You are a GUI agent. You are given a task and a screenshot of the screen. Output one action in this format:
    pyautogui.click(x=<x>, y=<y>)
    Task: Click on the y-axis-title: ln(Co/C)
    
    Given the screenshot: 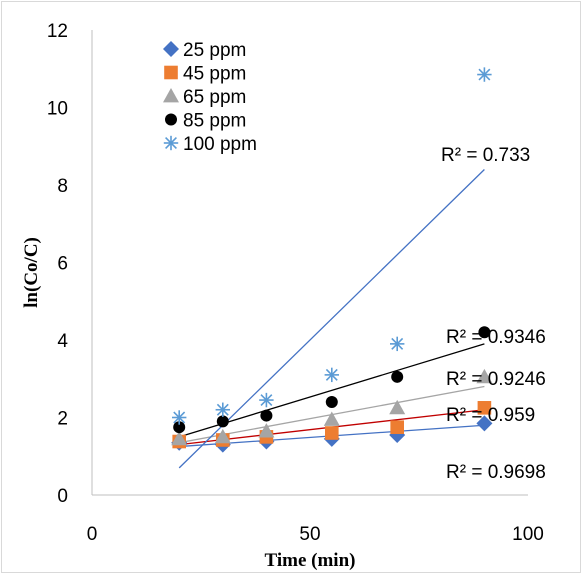 What is the action you would take?
    pyautogui.click(x=31, y=272)
    